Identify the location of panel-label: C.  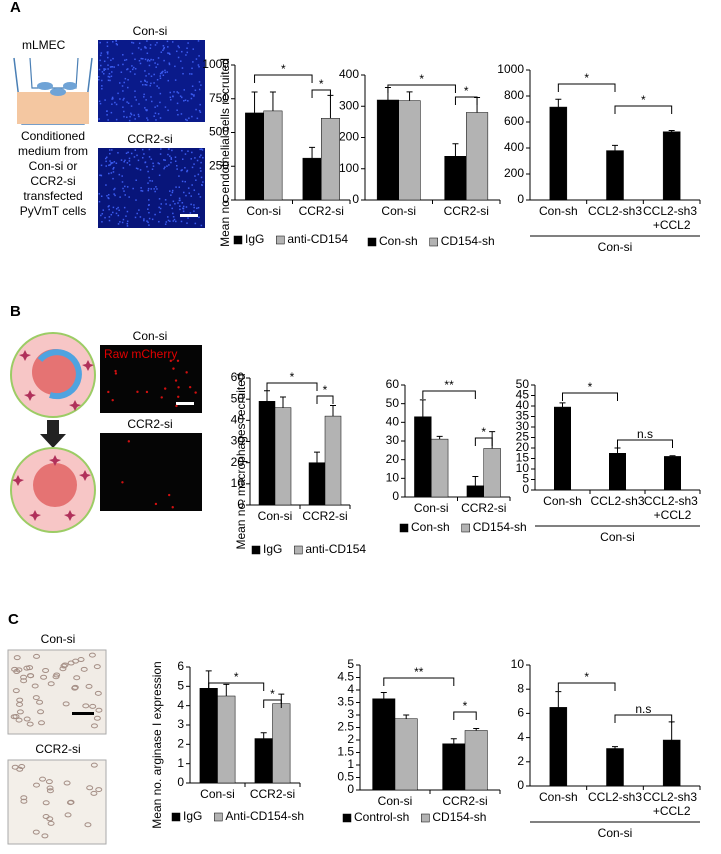
(13, 619).